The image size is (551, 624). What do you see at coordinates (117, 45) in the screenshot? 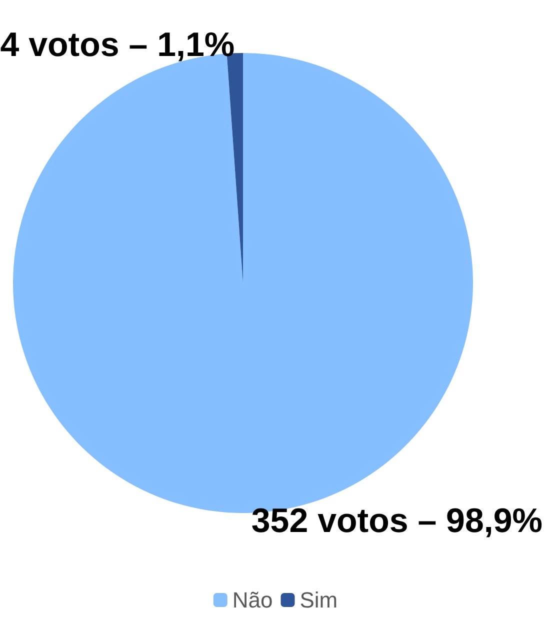
I see `data-label: 4 votos – 1,1%` at bounding box center [117, 45].